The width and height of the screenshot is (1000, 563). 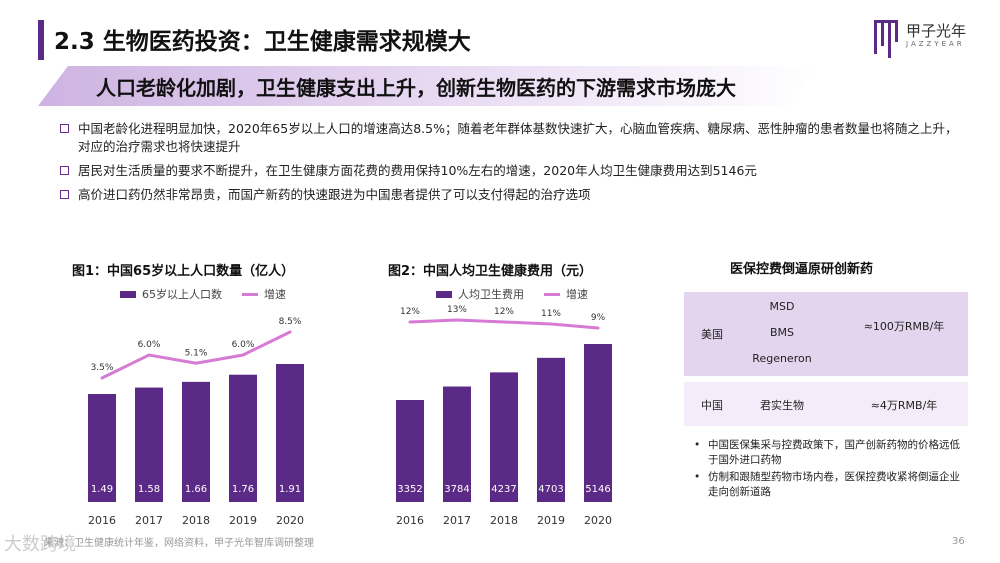 What do you see at coordinates (102, 368) in the screenshot?
I see `line-label: 3.5%` at bounding box center [102, 368].